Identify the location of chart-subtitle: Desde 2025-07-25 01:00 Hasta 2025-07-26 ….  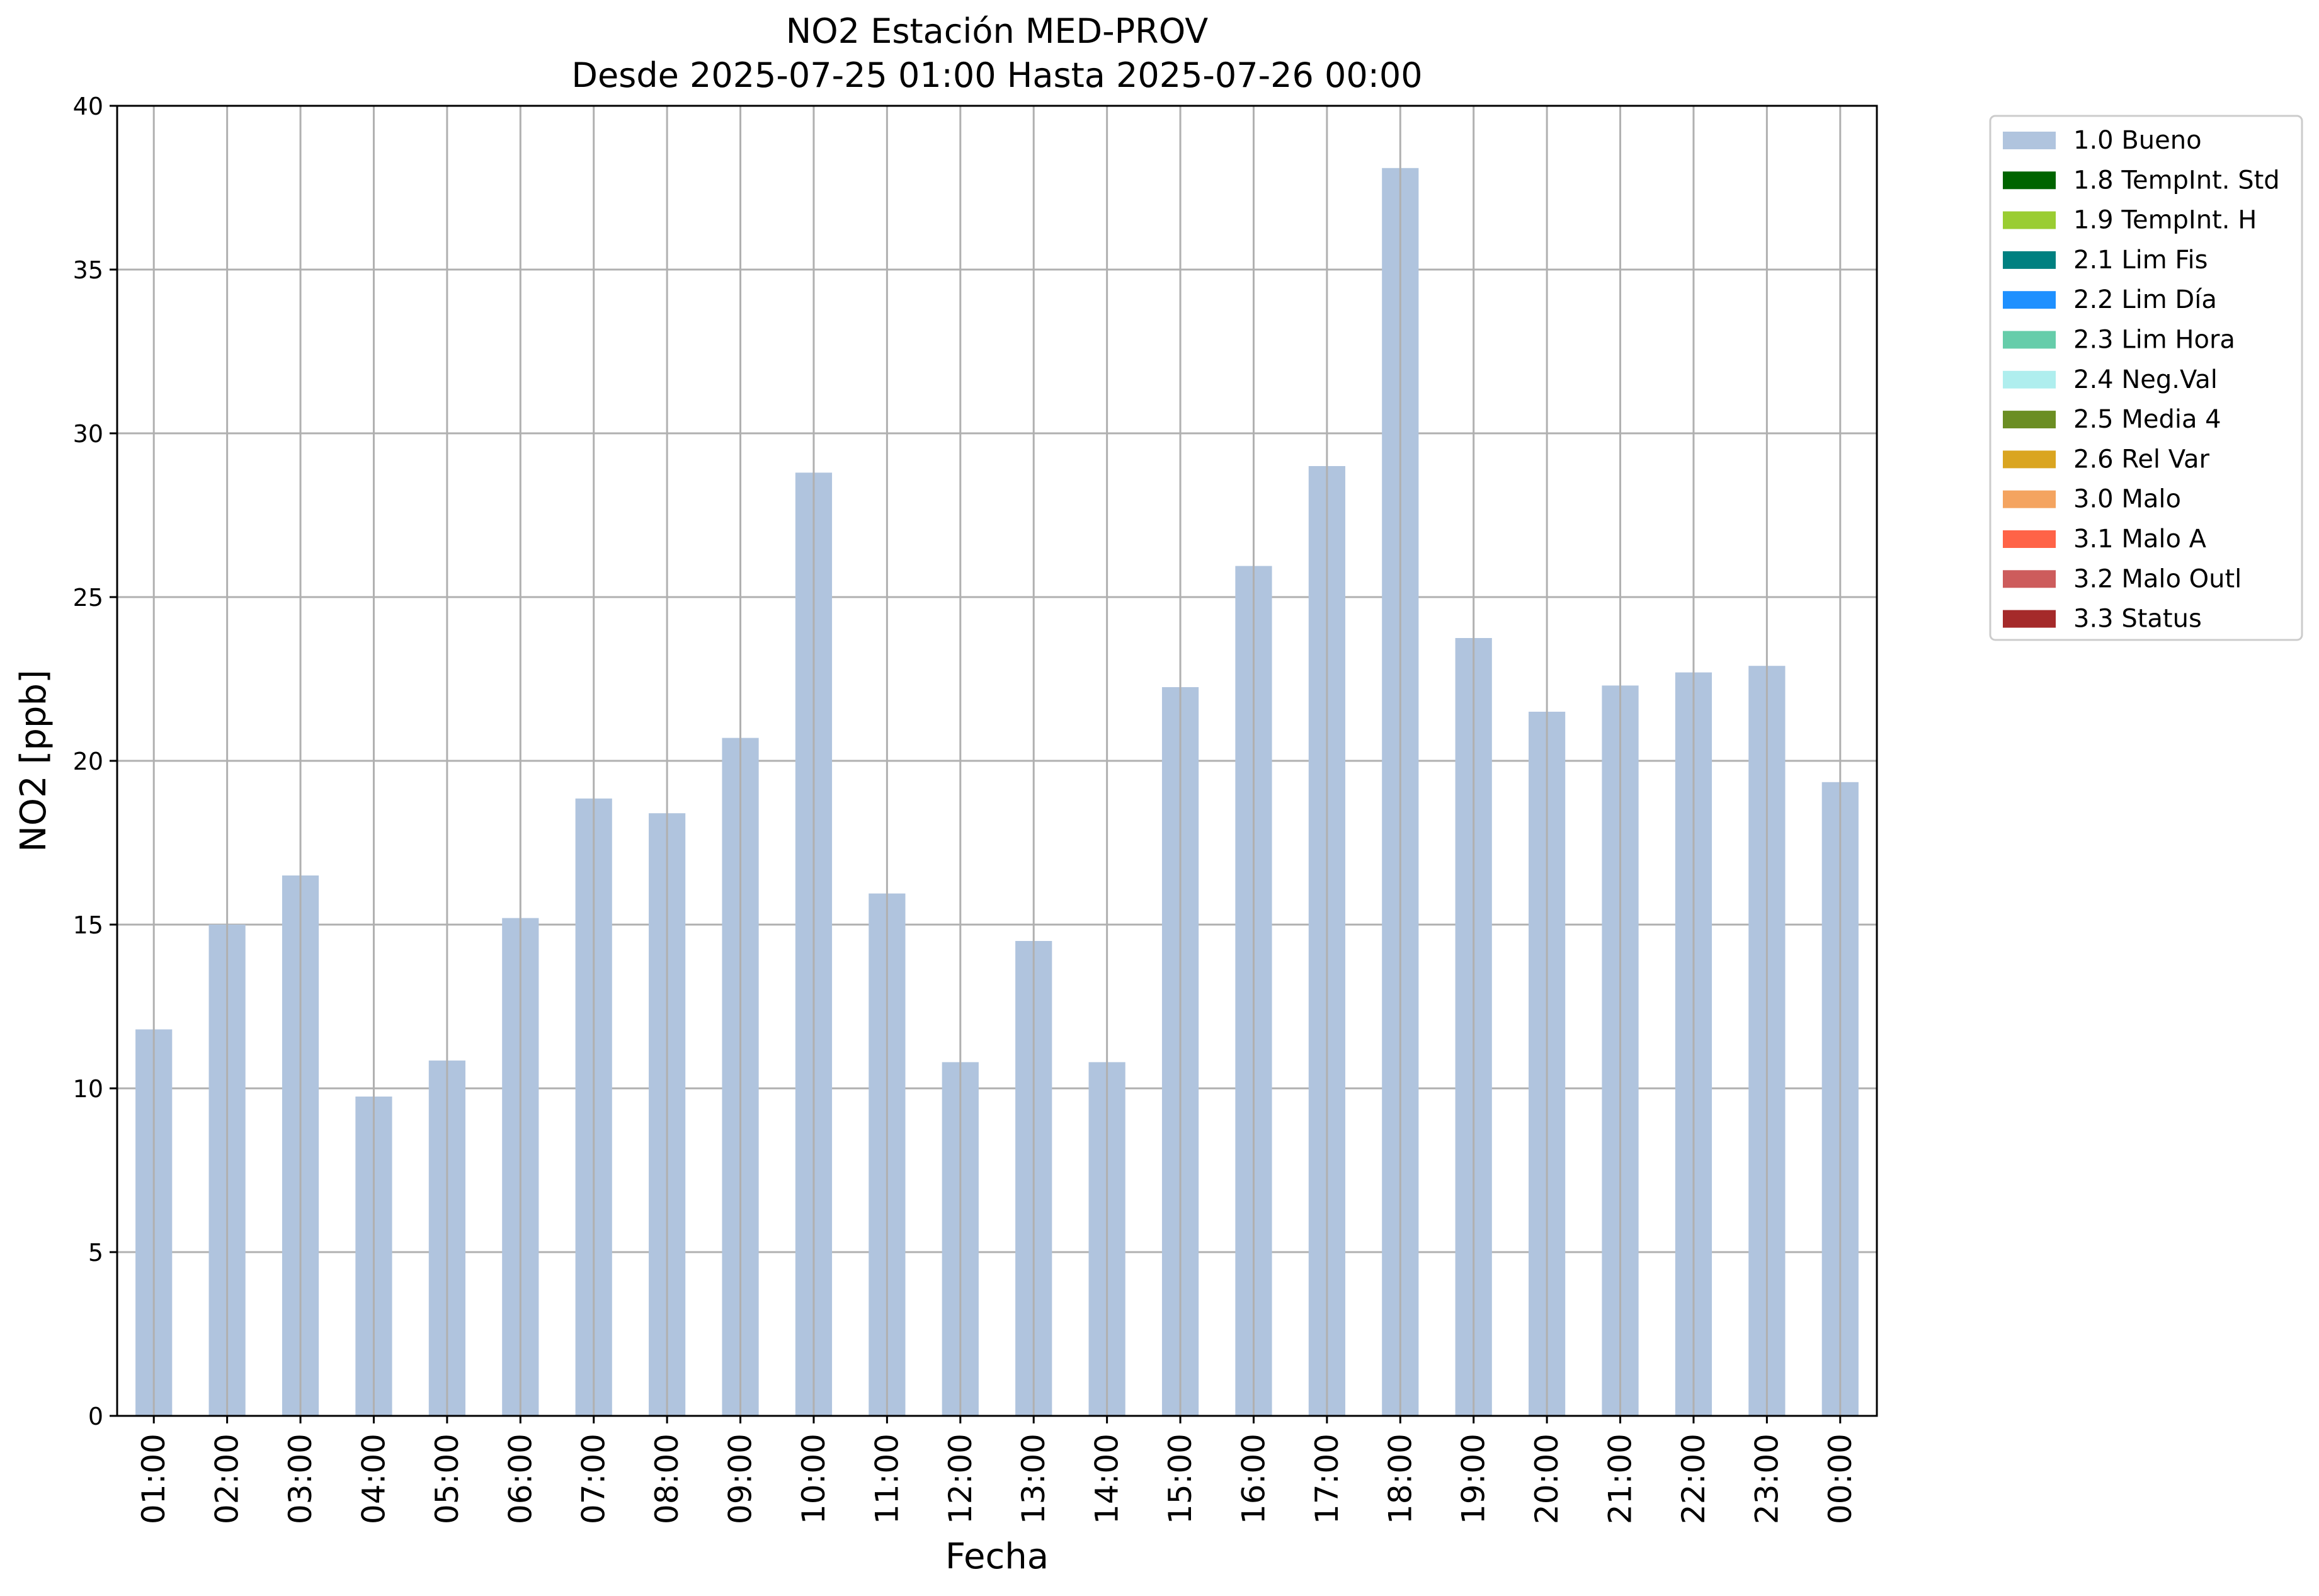
(996, 75).